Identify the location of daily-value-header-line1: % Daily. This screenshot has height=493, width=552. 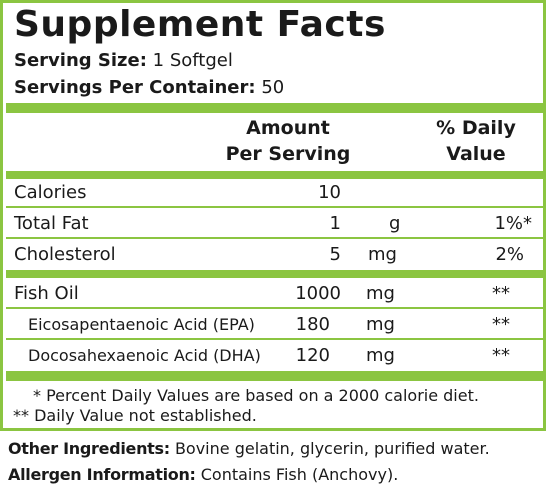
(476, 128).